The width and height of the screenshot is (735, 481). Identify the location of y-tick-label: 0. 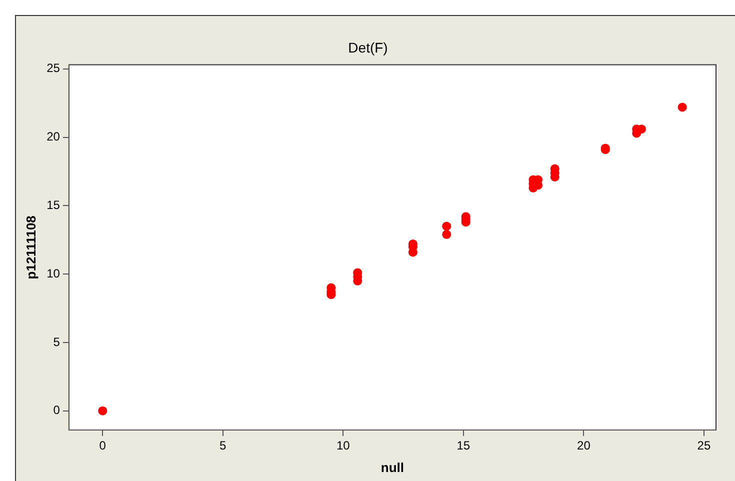
(56, 410).